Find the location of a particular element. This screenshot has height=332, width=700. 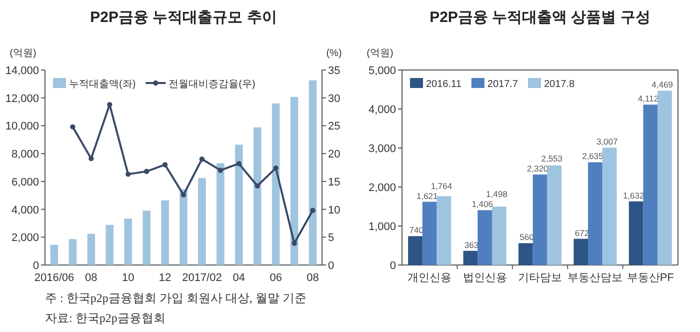

x-tick-label: 10 is located at coordinates (128, 278).